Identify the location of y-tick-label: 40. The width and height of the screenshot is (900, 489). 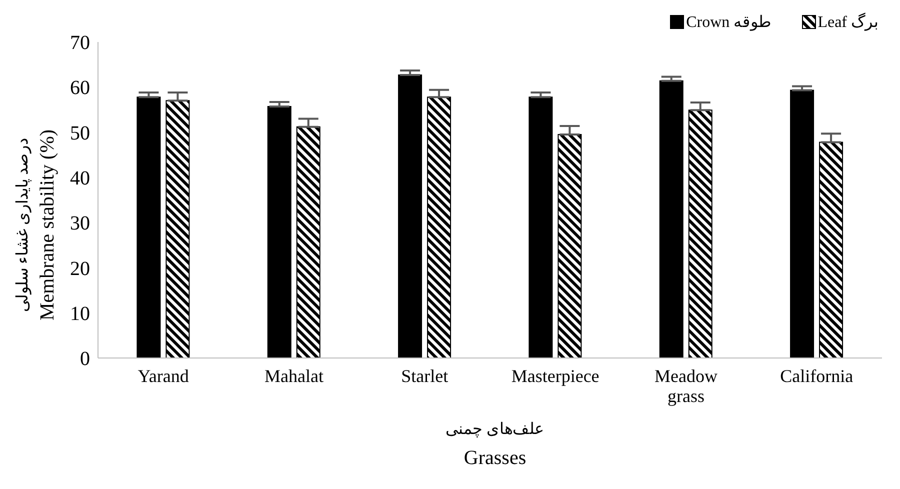
(80, 179).